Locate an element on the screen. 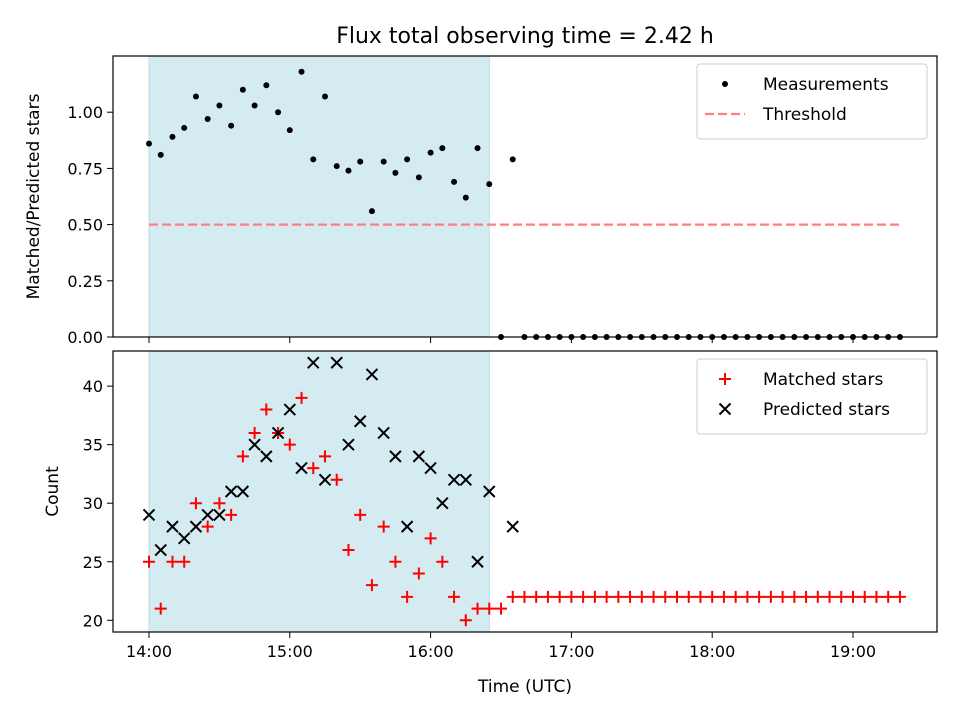  y-tick-label: 0.00 is located at coordinates (85, 337).